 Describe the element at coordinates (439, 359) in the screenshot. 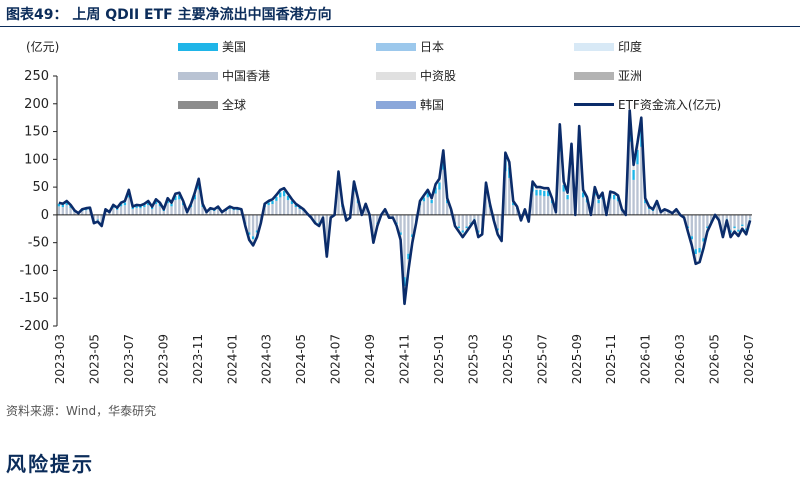

I see `x-tick-label: 2025-01` at that location.